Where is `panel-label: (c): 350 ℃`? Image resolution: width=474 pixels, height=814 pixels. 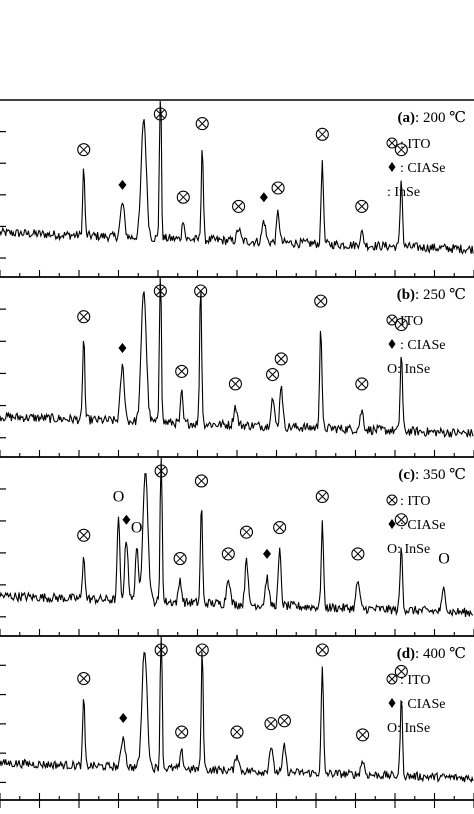
panel-label: (c): 350 ℃ is located at coordinates (432, 475).